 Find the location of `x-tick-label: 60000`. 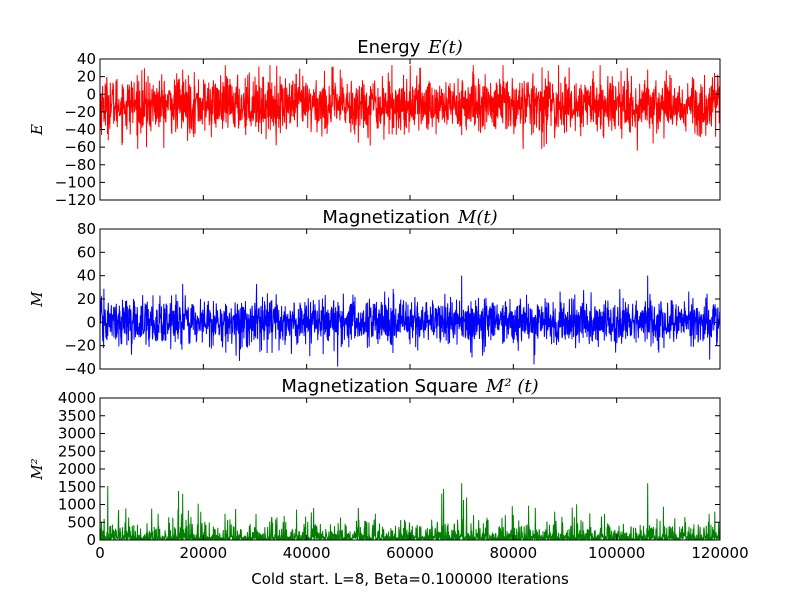

x-tick-label: 60000 is located at coordinates (410, 553).